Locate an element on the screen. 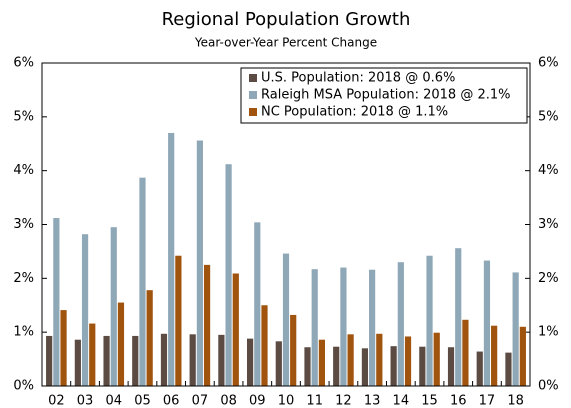  x-tick-label: 07 is located at coordinates (200, 401).